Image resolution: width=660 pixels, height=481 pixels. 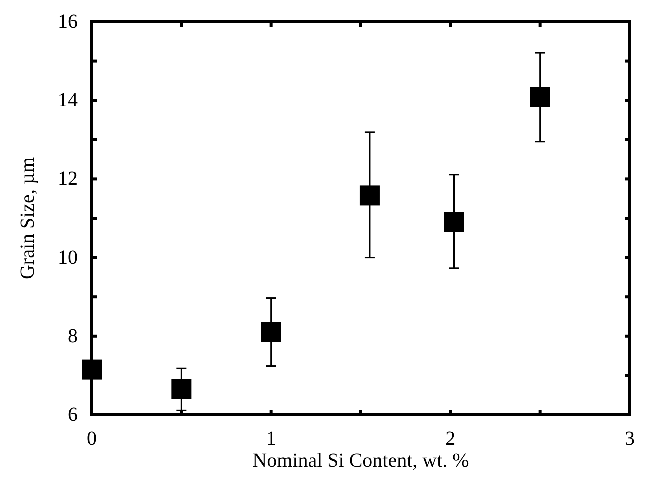 I want to click on x-tick-label: 1, so click(x=271, y=439).